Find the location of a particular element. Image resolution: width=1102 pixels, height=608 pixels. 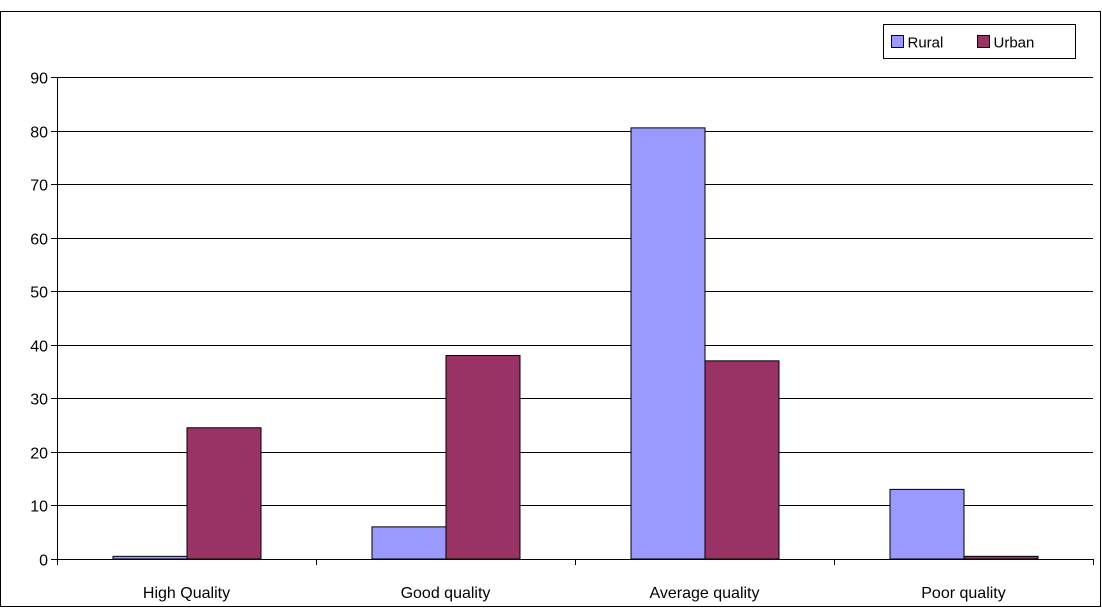

y-tick-label: 60 is located at coordinates (39, 240).